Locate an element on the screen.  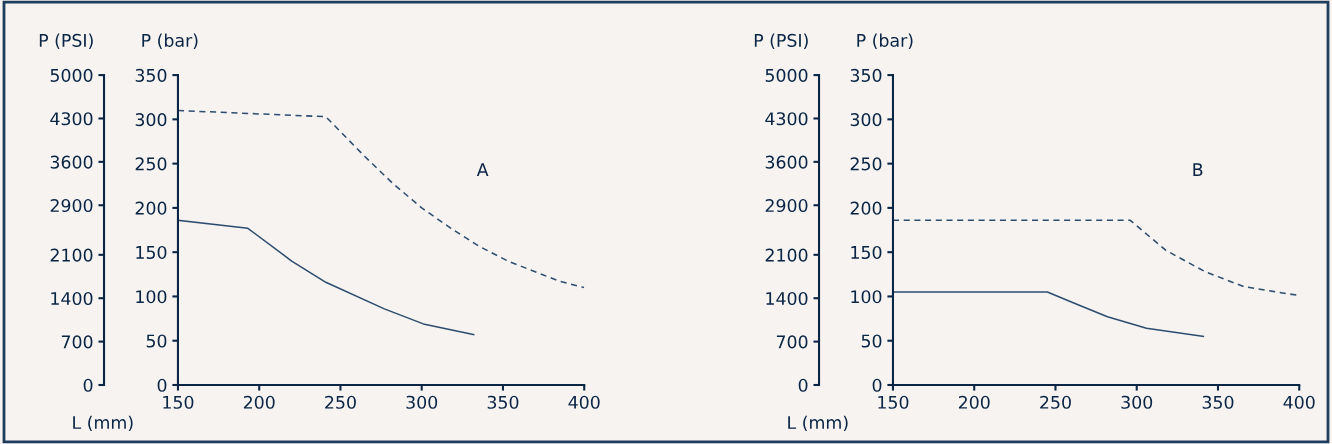
annotation: B is located at coordinates (1198, 169).